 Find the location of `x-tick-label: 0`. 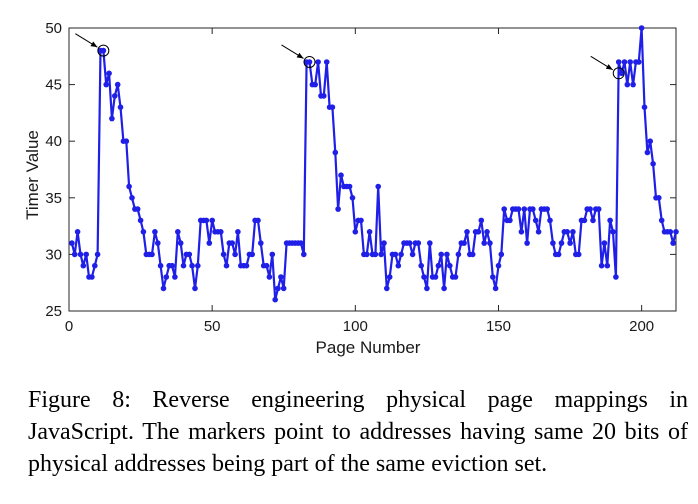

x-tick-label: 0 is located at coordinates (69, 326).